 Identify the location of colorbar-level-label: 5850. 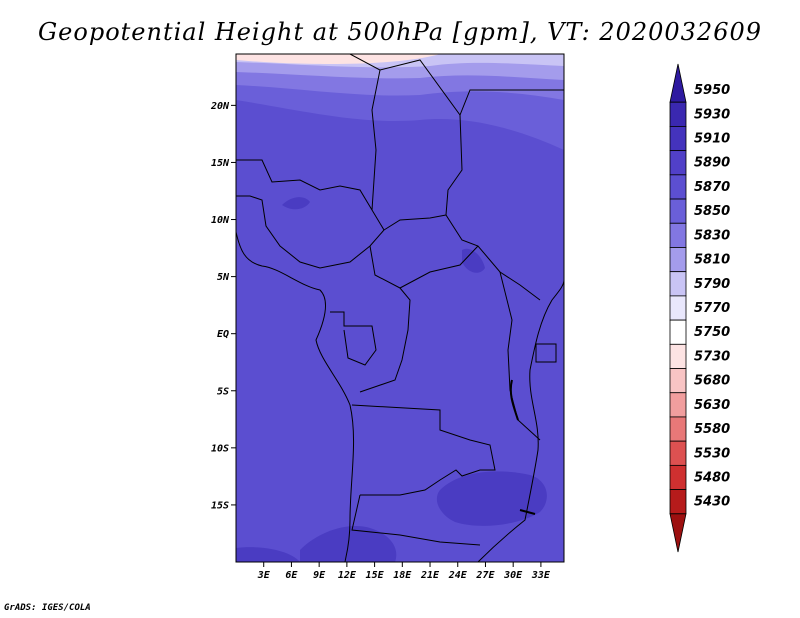
(712, 211).